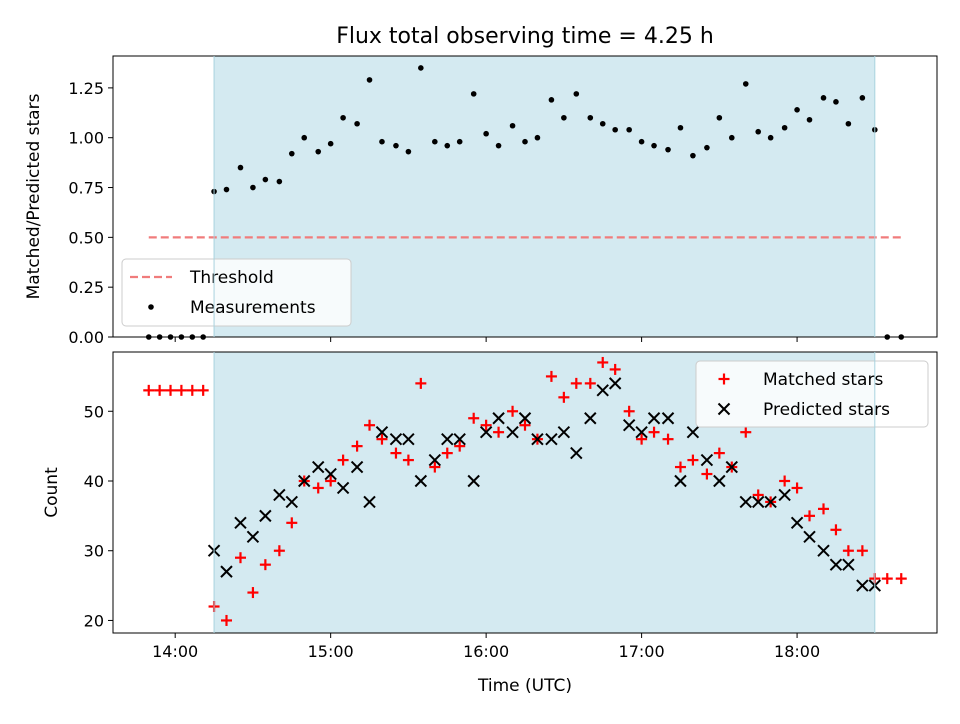  Describe the element at coordinates (486, 651) in the screenshot. I see `x-tick-label: 16:00` at that location.